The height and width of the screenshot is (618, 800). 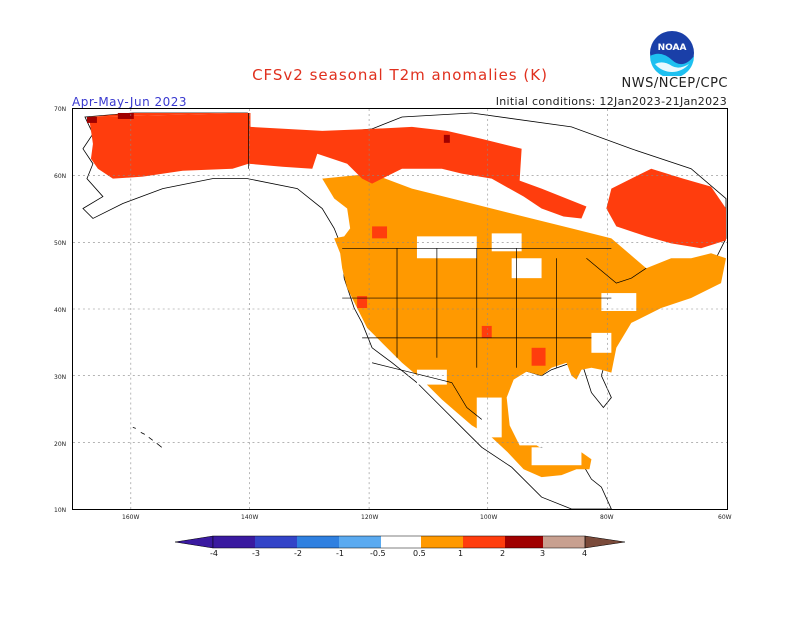 What do you see at coordinates (340, 553) in the screenshot?
I see `colorbar-label: -1` at bounding box center [340, 553].